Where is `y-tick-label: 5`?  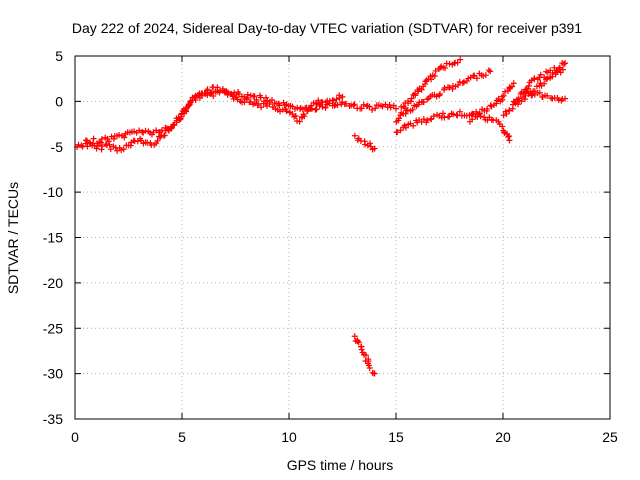
y-tick-label: 5 is located at coordinates (59, 56).